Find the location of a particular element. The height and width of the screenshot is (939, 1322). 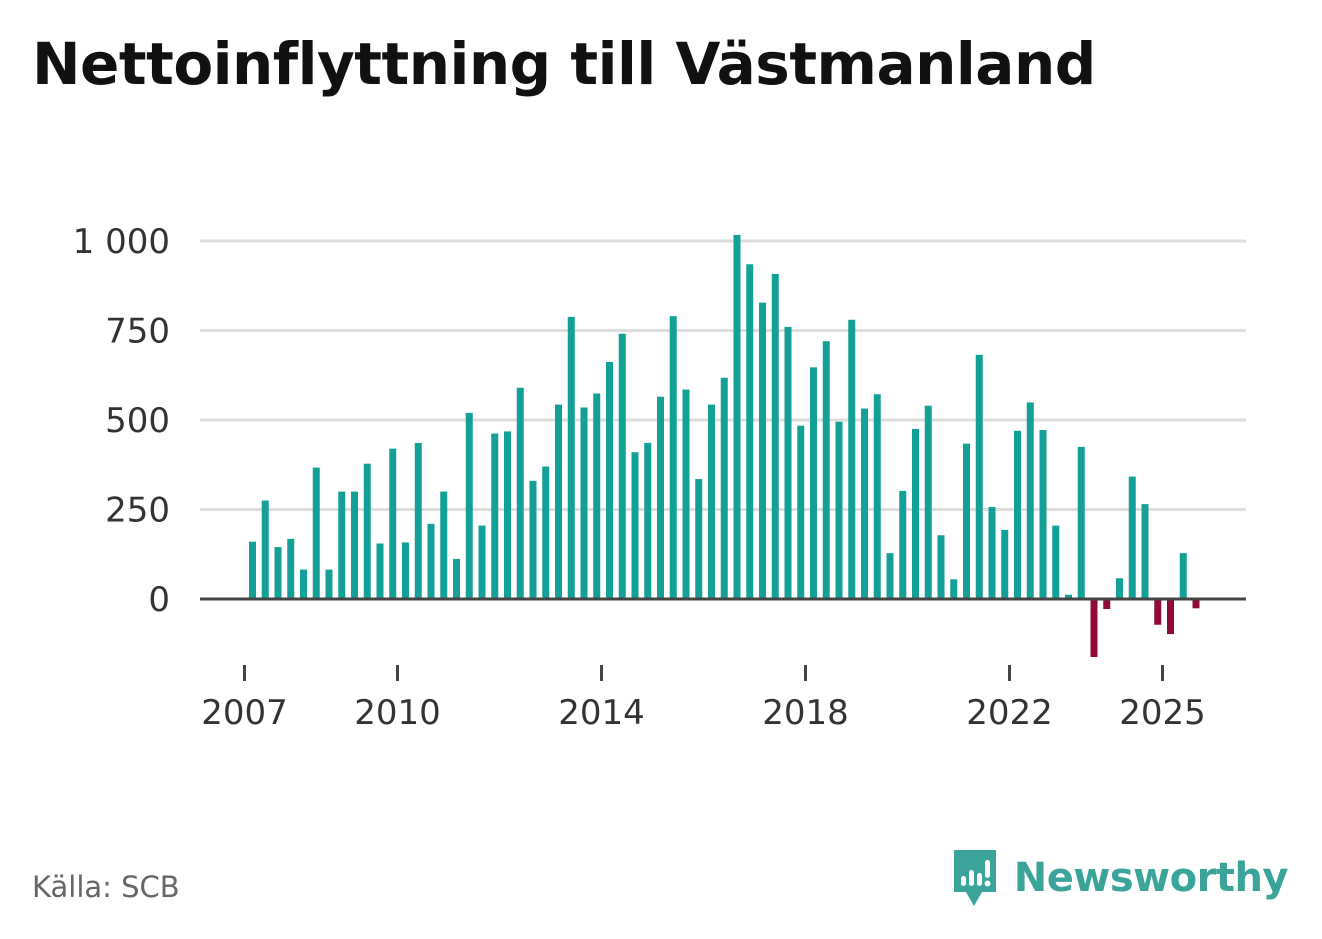

y-tick-label: 750 is located at coordinates (137, 332).